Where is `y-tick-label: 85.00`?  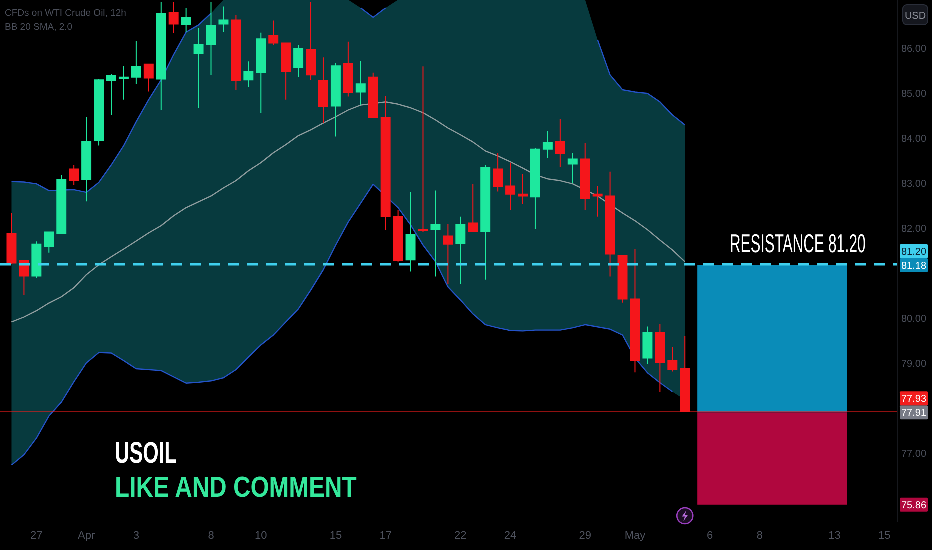
y-tick-label: 85.00 is located at coordinates (914, 94).